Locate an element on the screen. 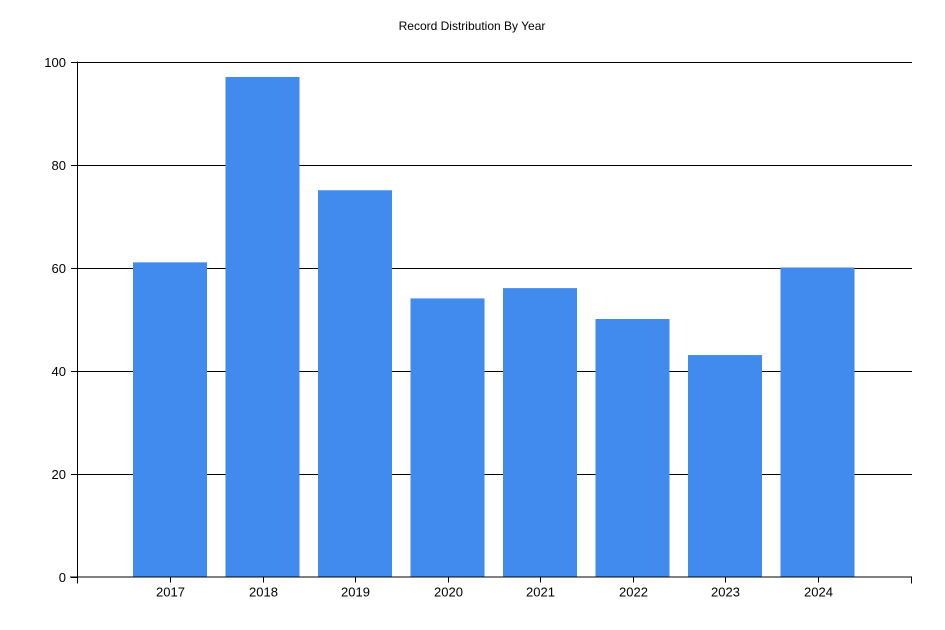 This screenshot has height=630, width=945. y-tick-label: 40 is located at coordinates (59, 371).